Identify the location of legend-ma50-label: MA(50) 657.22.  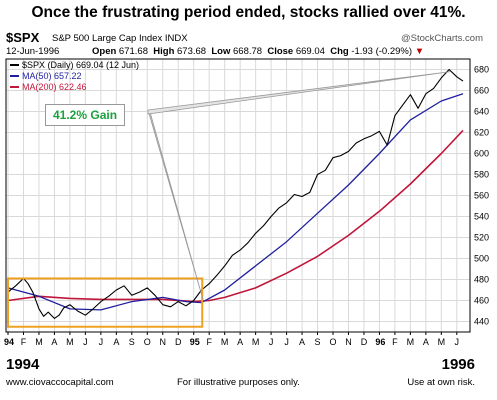
(52, 76).